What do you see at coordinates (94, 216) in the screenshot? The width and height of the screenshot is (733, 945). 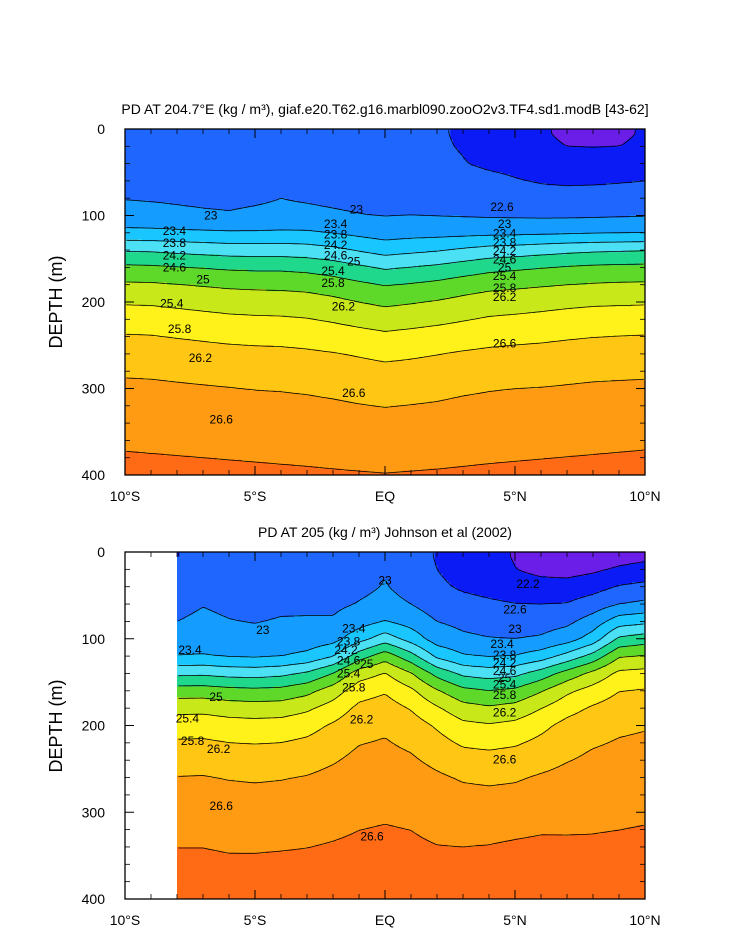 I see `y-tick-label: 100` at bounding box center [94, 216].